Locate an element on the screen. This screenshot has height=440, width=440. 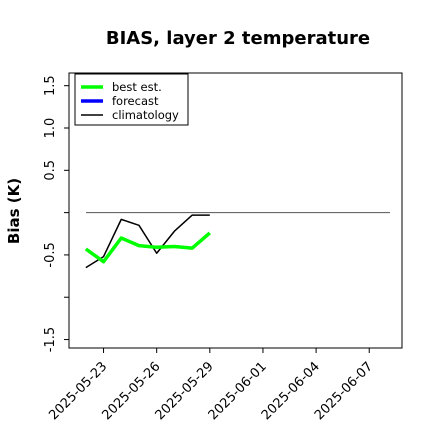
legend-label-best-est: best est. is located at coordinates (137, 87).